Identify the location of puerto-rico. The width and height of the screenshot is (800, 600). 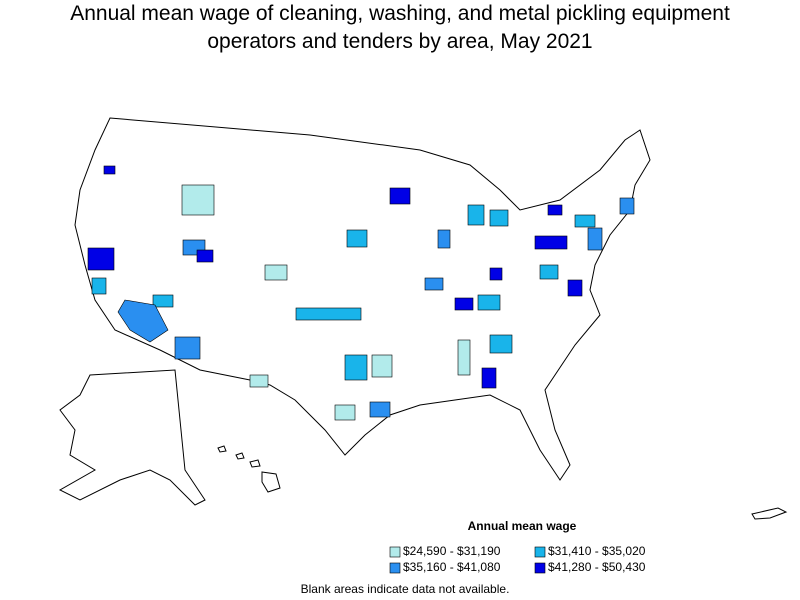
(769, 513).